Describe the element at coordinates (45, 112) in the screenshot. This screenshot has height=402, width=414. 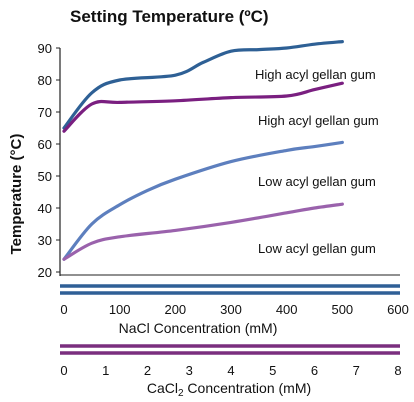
I see `y-tick-label: 70` at that location.